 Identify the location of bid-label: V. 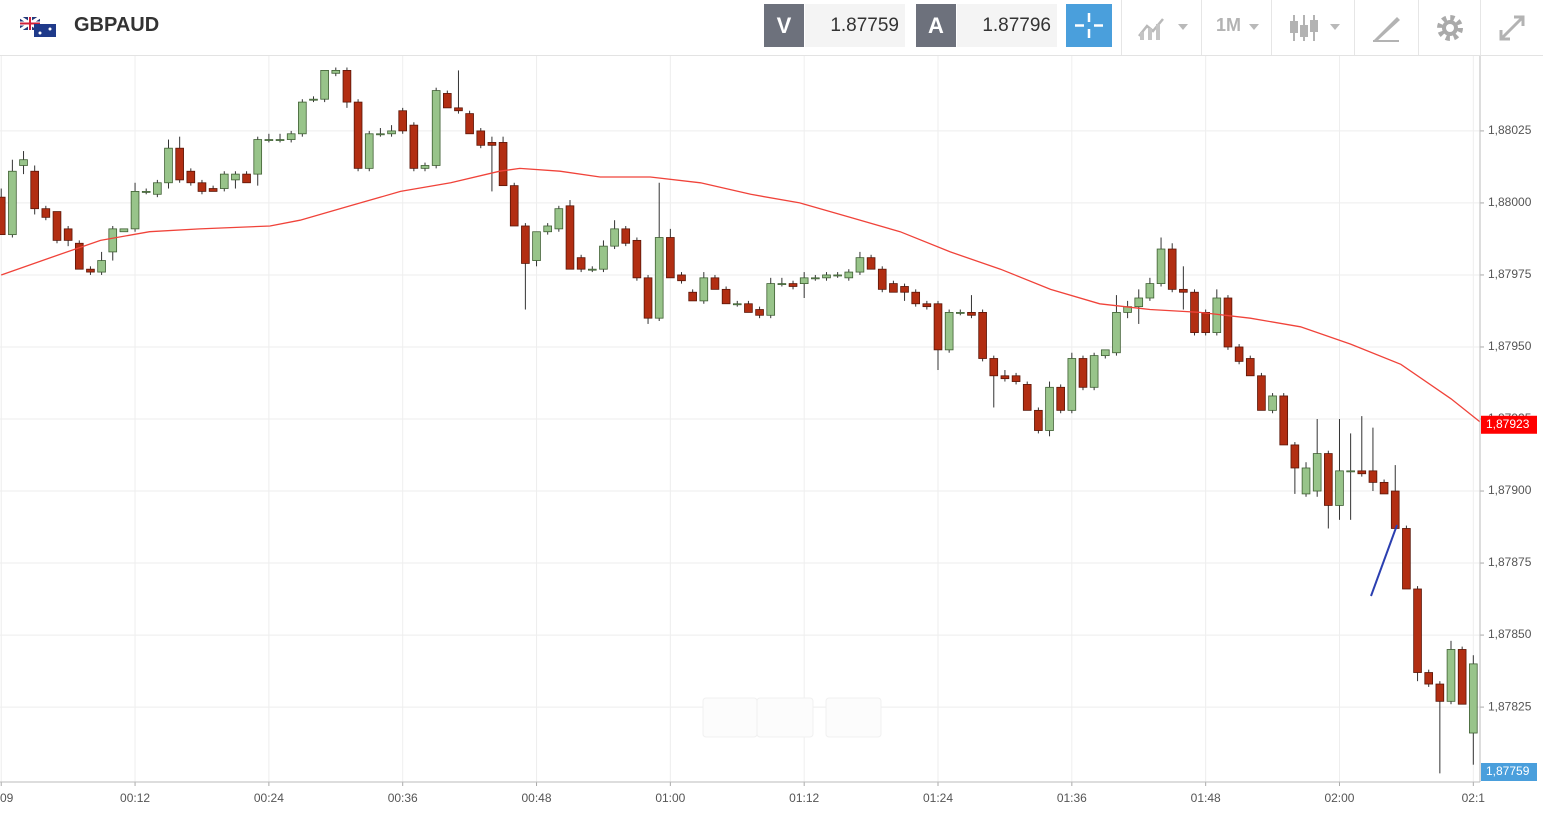
(784, 25).